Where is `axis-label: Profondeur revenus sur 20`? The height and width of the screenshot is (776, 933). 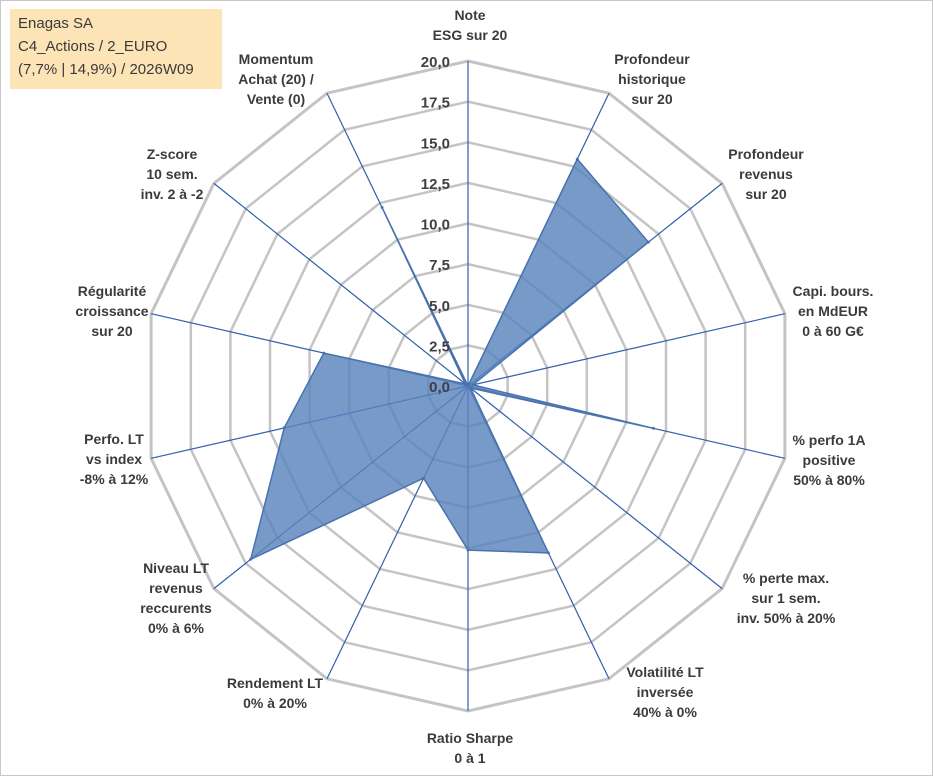
axis-label: Profondeur revenus sur 20 is located at coordinates (766, 174).